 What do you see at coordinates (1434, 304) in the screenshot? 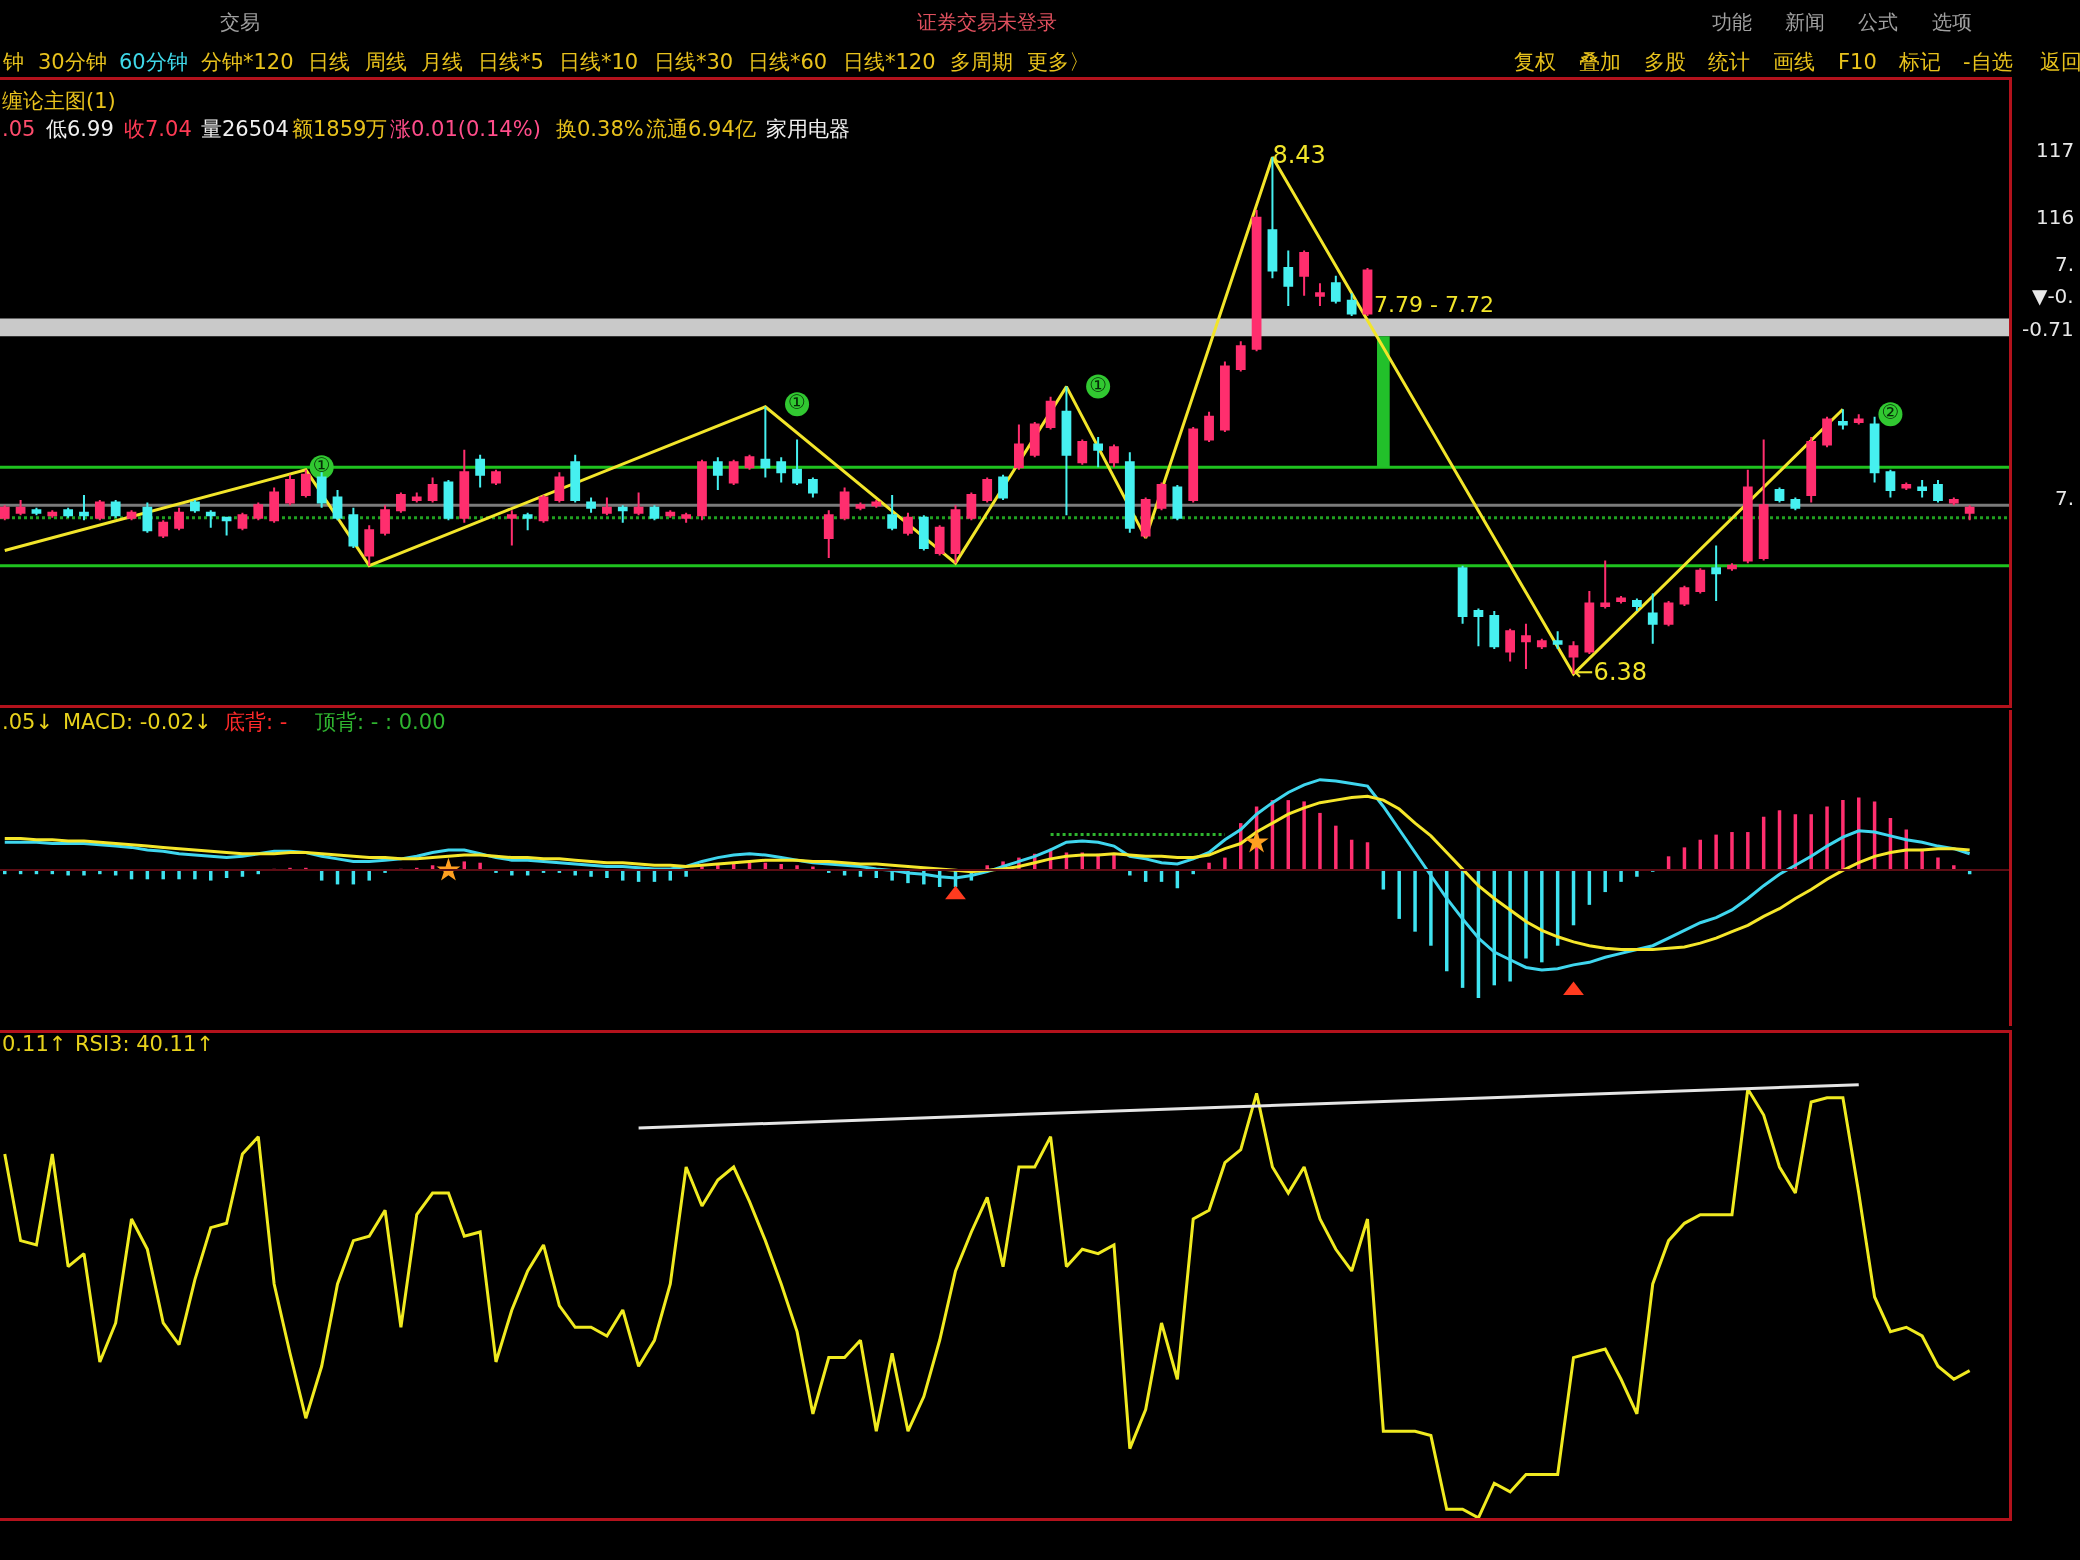
I see `band-label: 7.79 - 7.72` at bounding box center [1434, 304].